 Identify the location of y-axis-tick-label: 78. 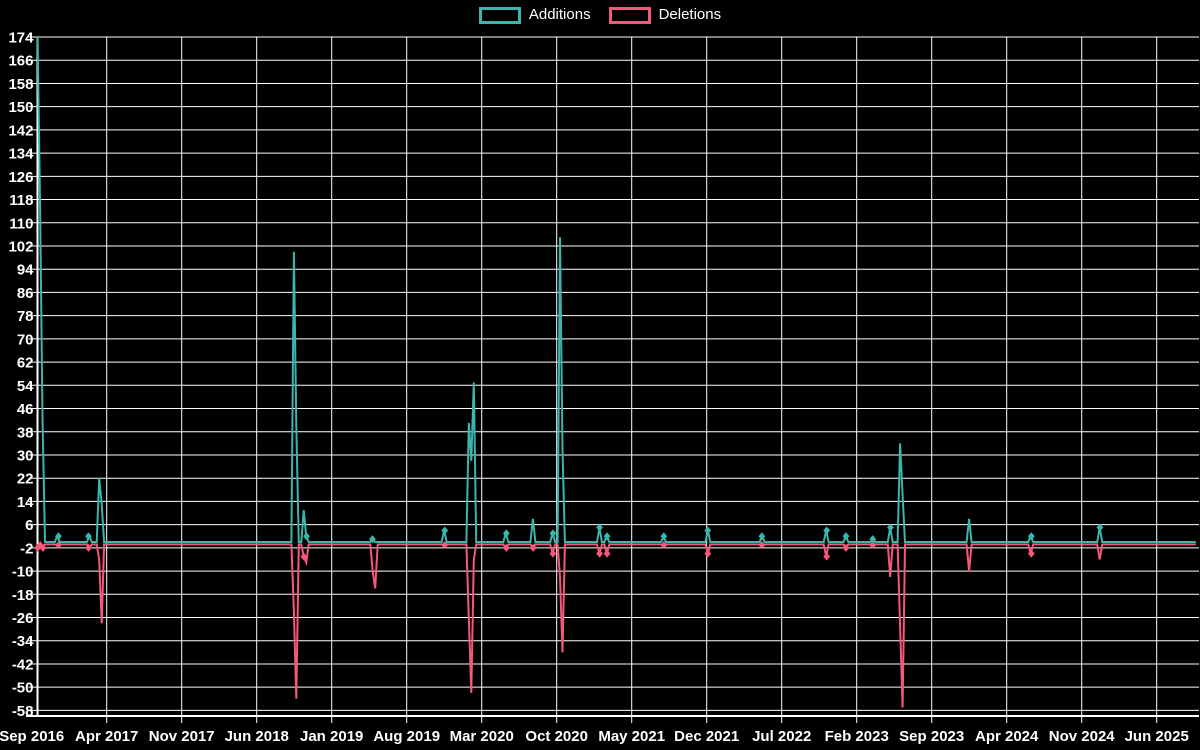
(25, 316).